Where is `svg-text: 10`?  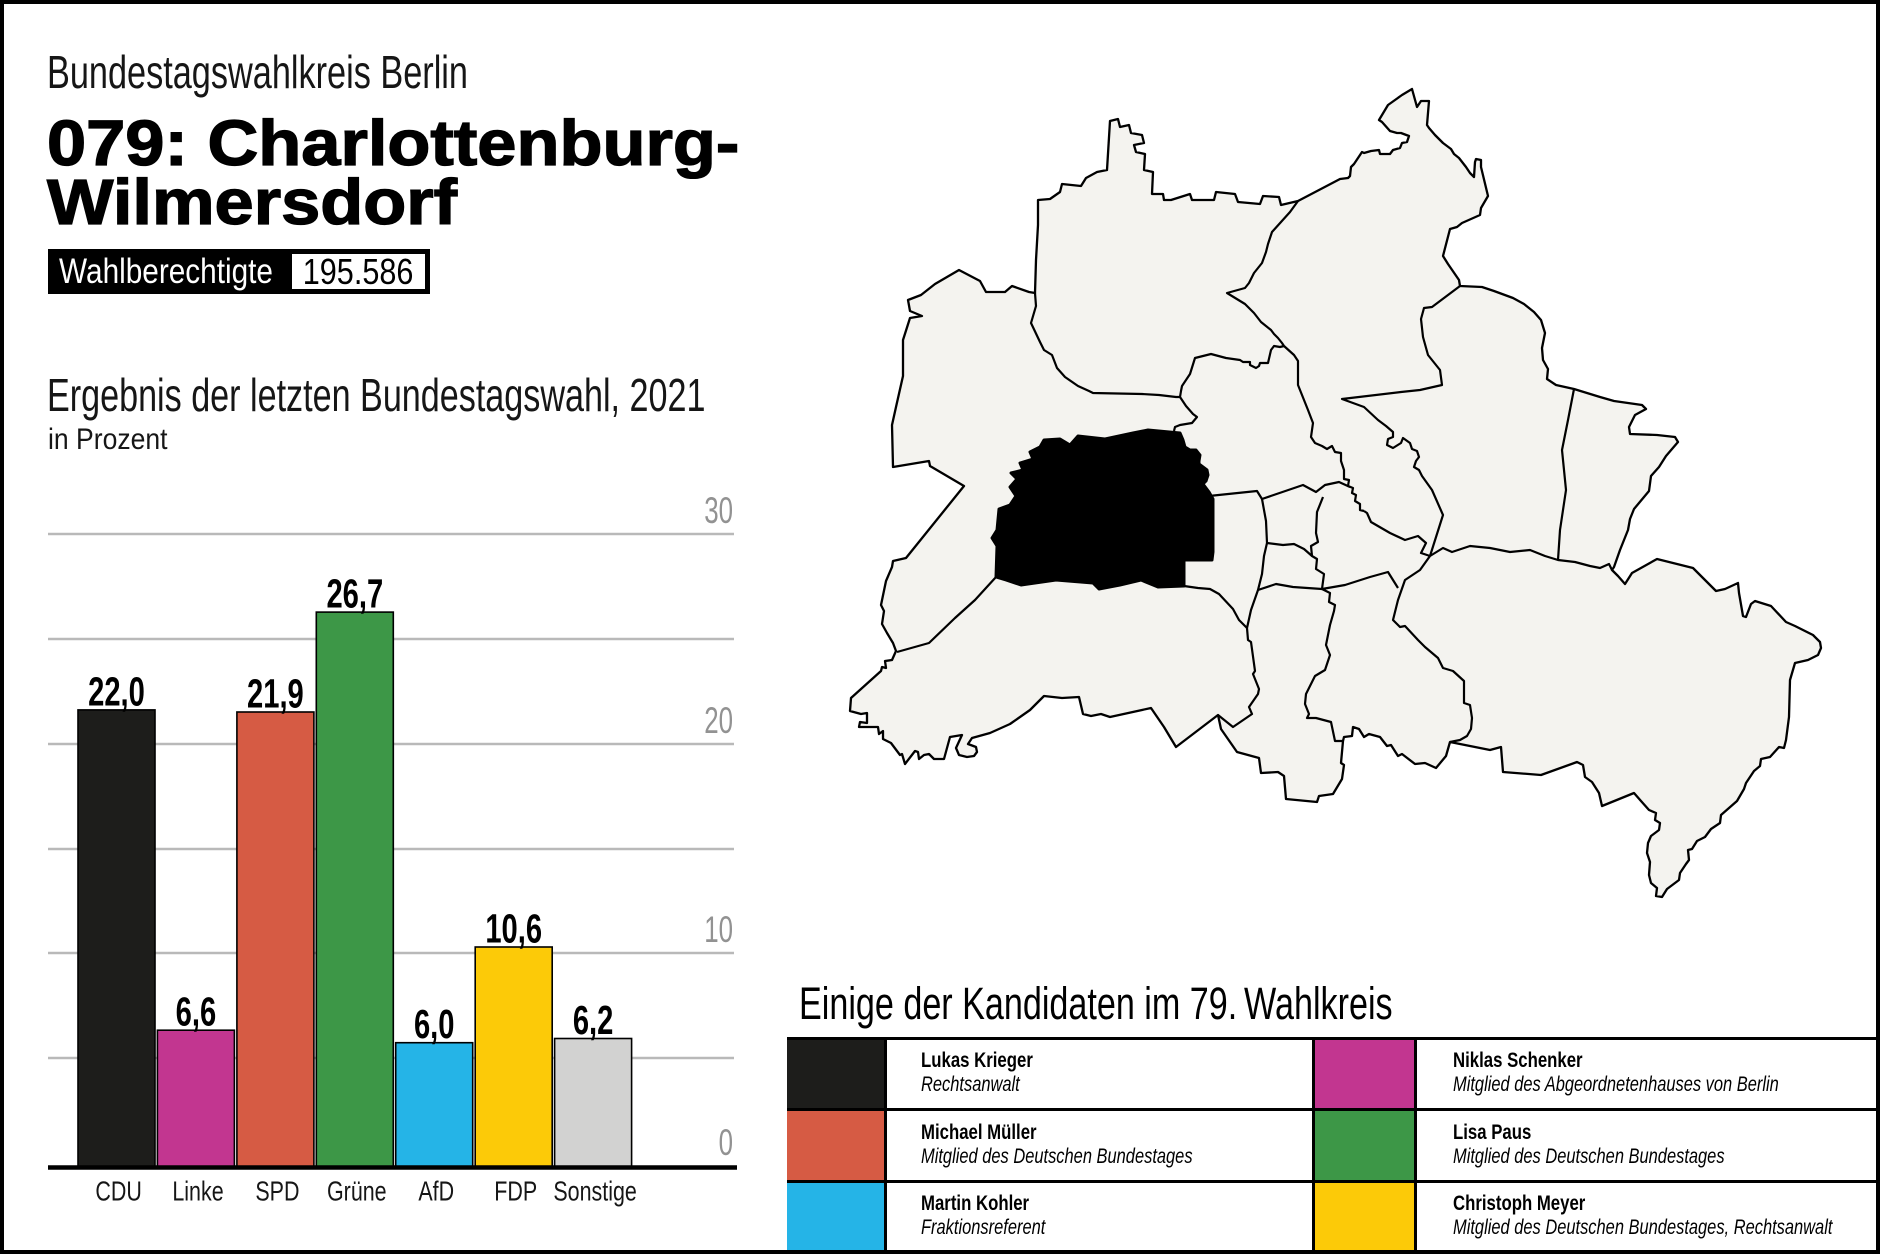 svg-text: 10 is located at coordinates (718, 929).